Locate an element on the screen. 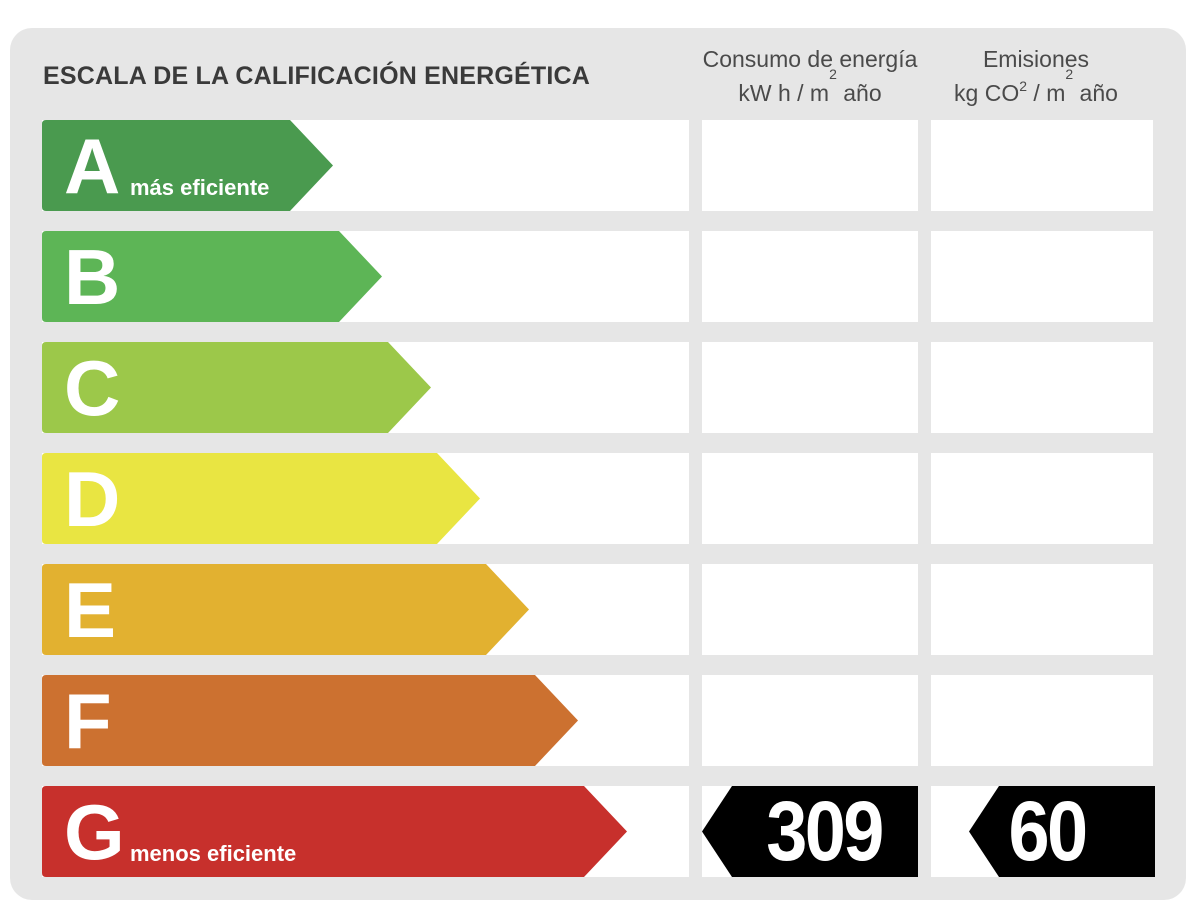 The image size is (1200, 900). rating-row-c: C is located at coordinates (597, 387).